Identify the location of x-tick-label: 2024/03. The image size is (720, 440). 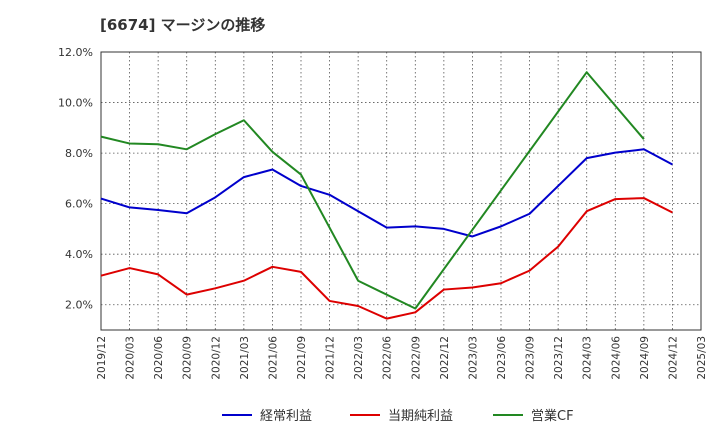
(588, 358).